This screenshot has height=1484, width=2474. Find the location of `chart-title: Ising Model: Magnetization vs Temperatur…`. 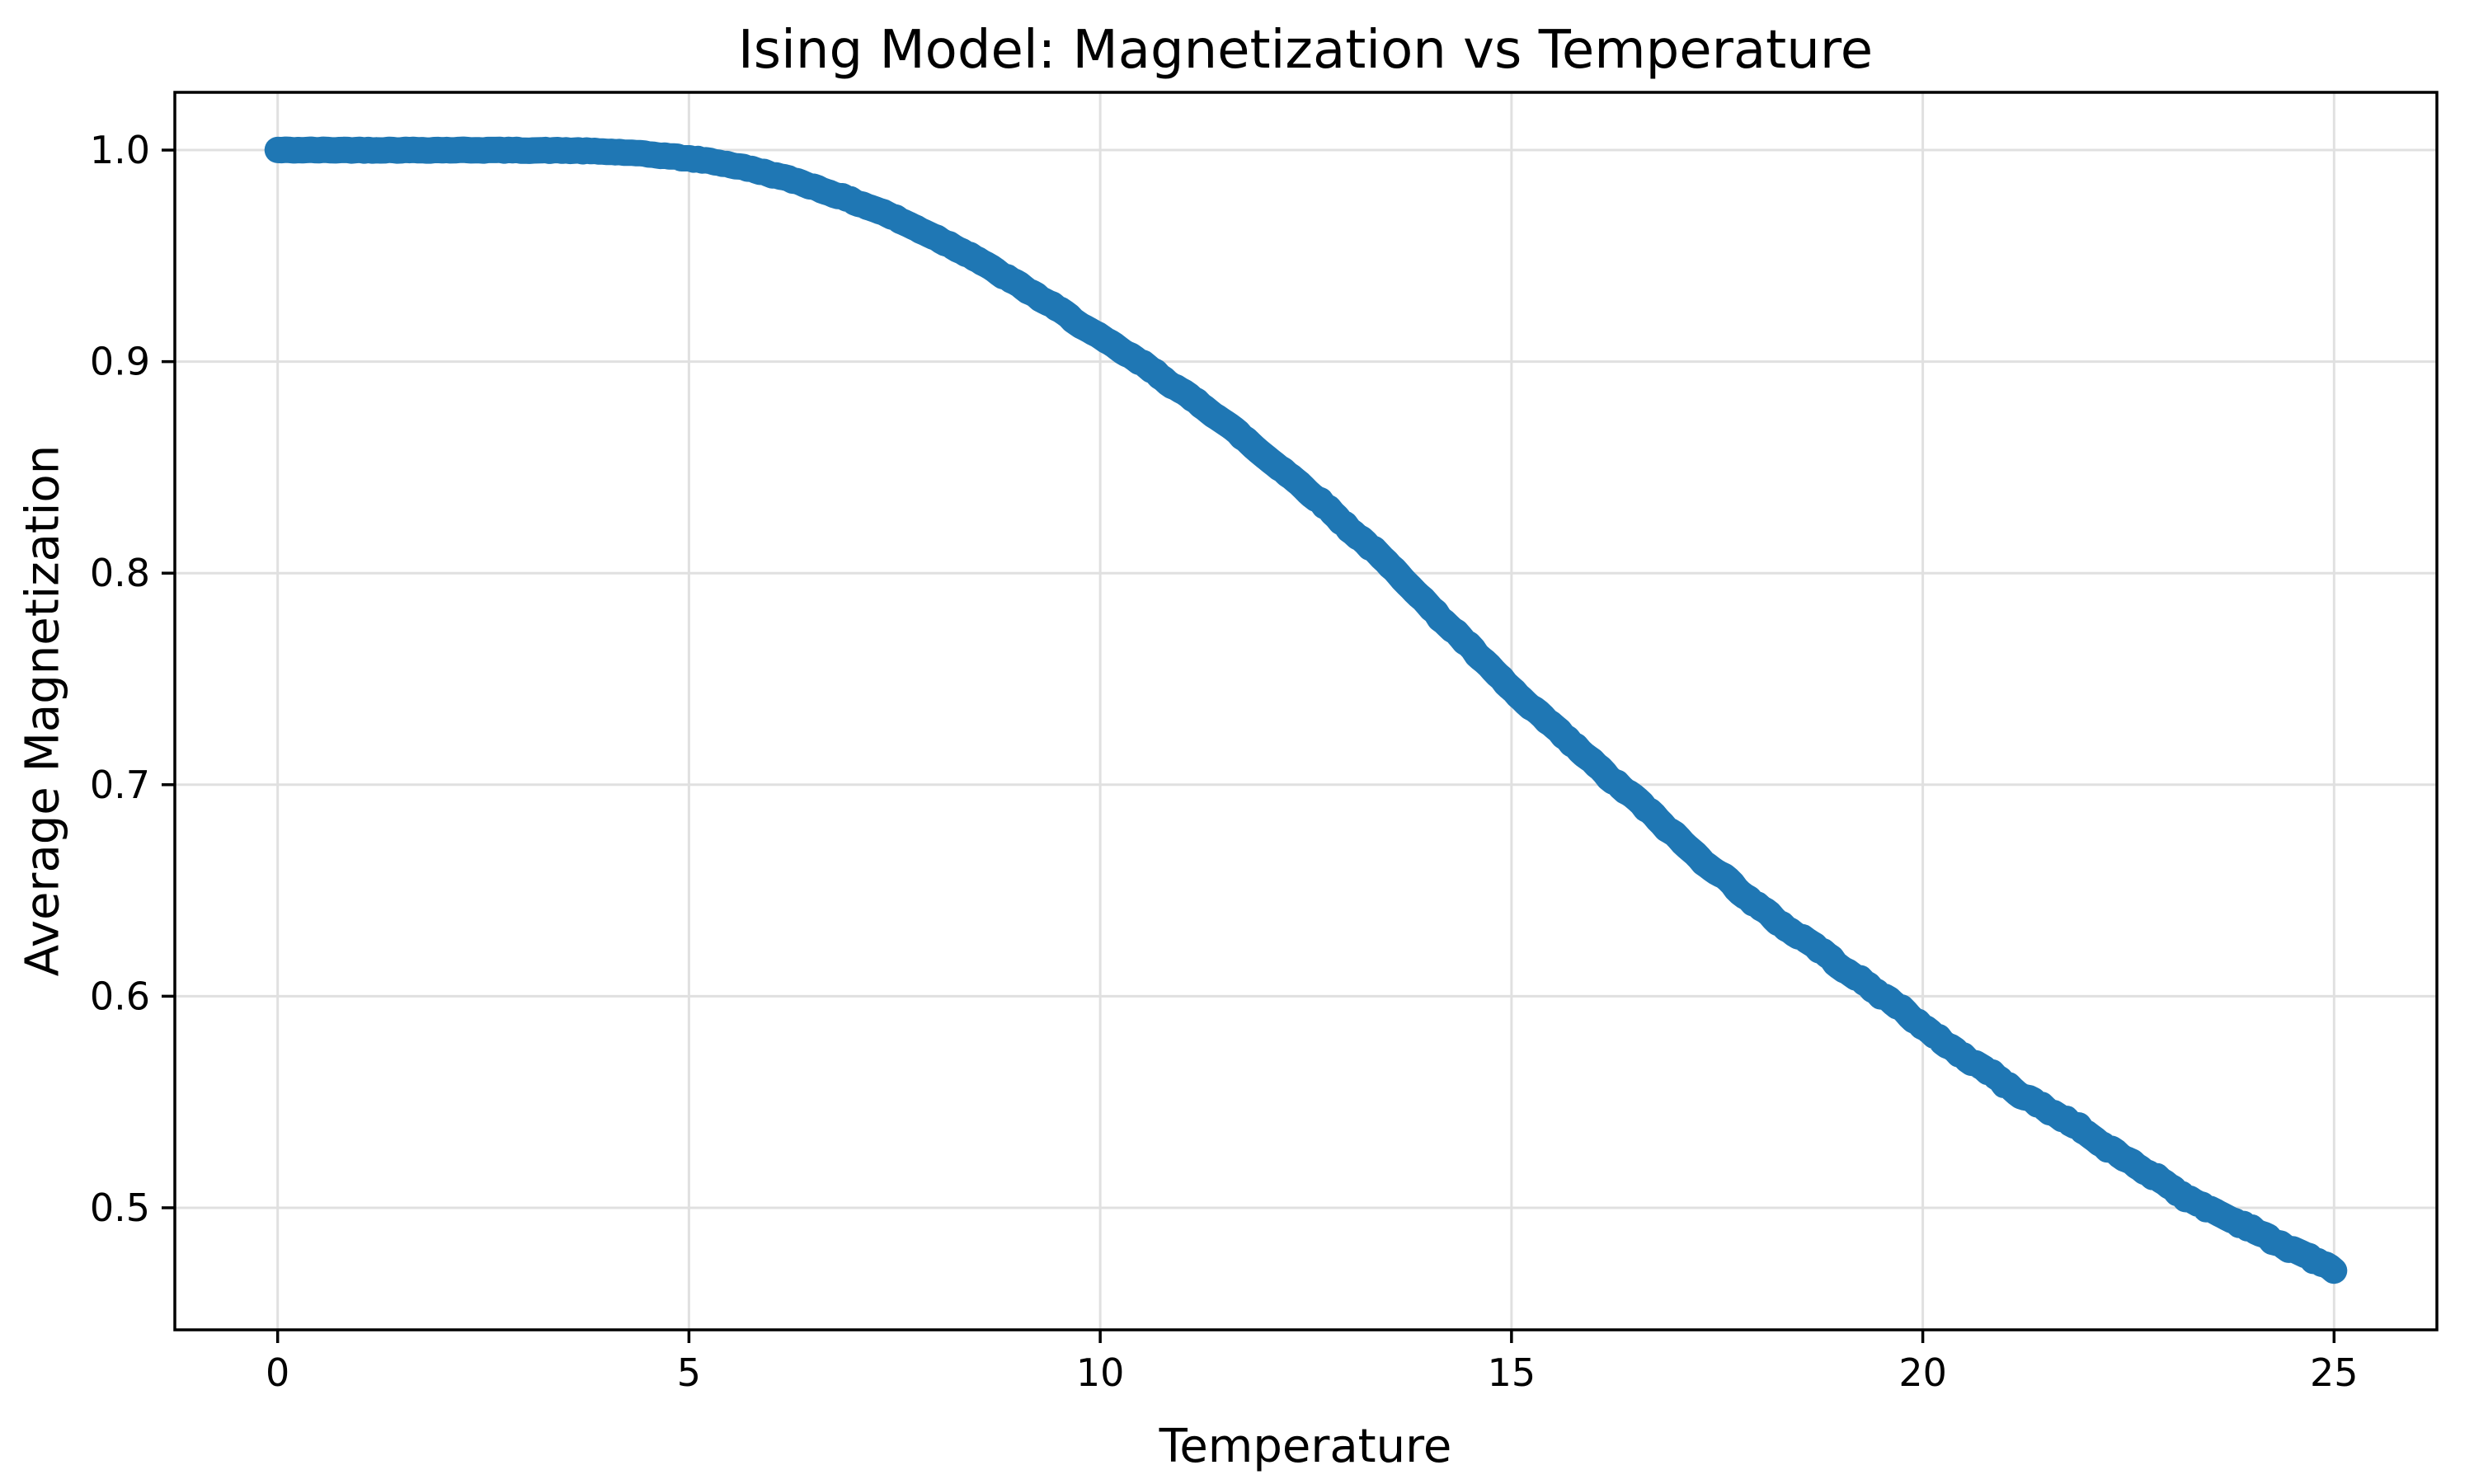

chart-title: Ising Model: Magnetization vs Temperatur… is located at coordinates (1305, 50).